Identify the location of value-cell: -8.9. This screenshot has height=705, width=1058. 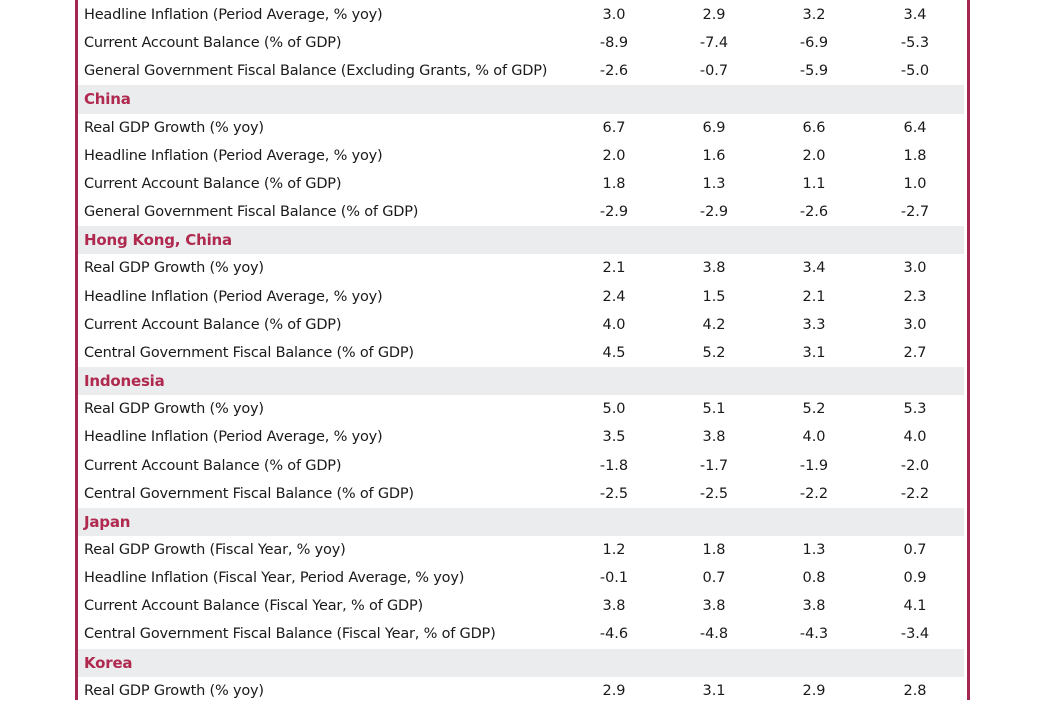
(614, 43).